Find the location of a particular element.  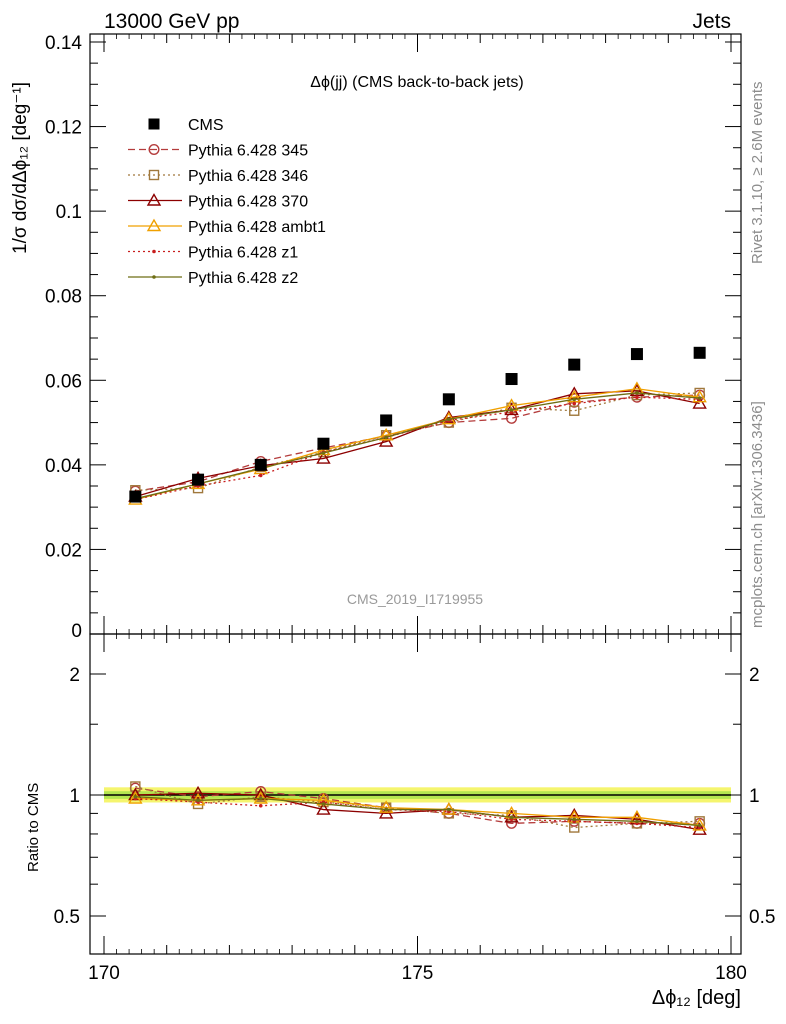

legend-label: Pythia 6.428 z2 is located at coordinates (243, 278).